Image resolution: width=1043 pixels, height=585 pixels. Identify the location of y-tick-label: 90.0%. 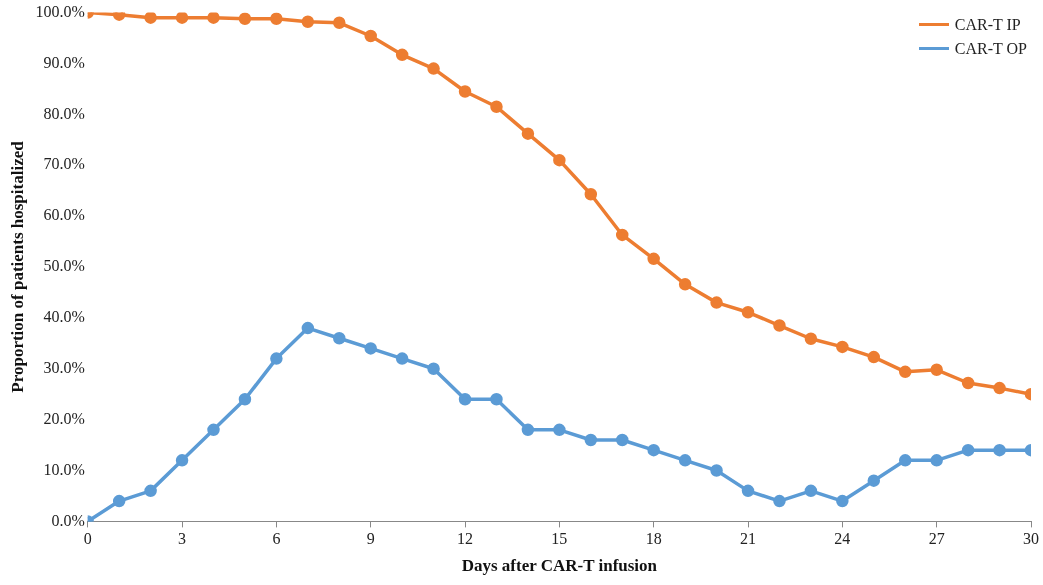
(64, 62).